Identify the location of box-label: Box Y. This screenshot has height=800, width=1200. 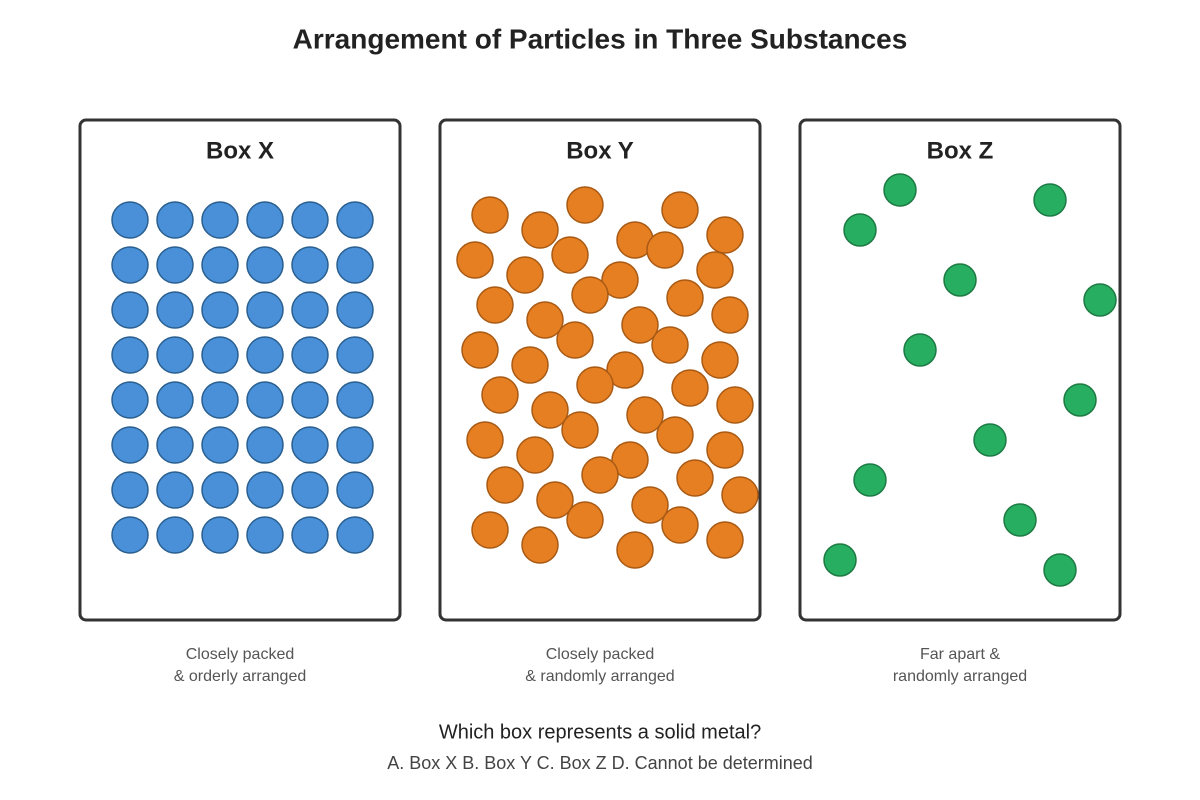
(600, 150).